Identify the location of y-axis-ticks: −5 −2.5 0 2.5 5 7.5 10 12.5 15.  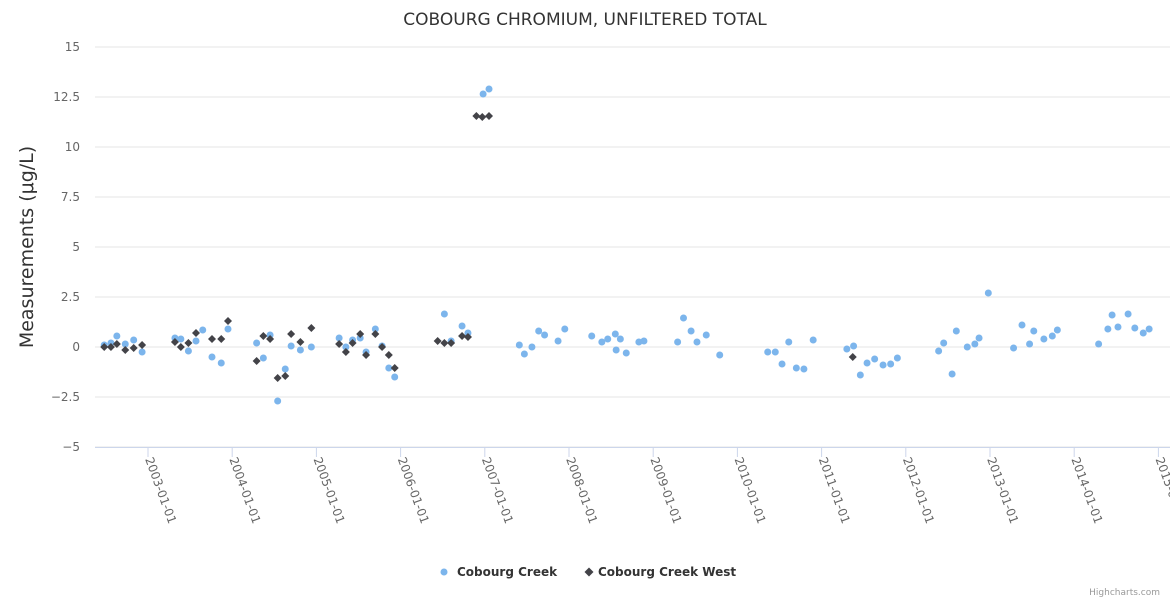
(65, 247).